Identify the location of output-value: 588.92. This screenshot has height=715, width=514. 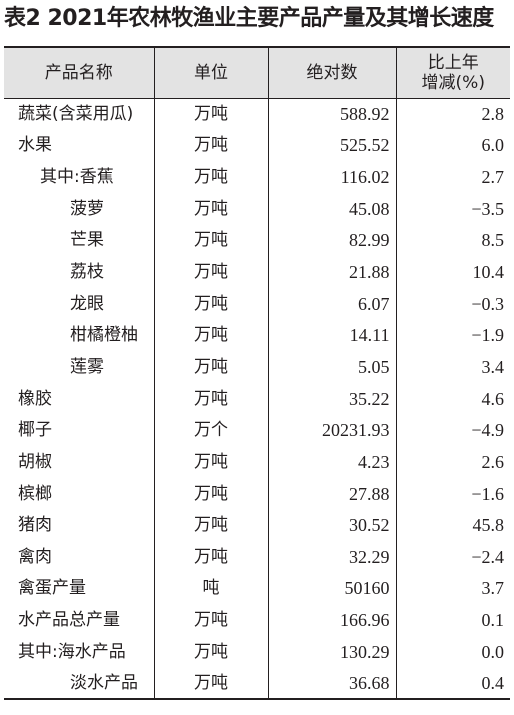
(331, 114).